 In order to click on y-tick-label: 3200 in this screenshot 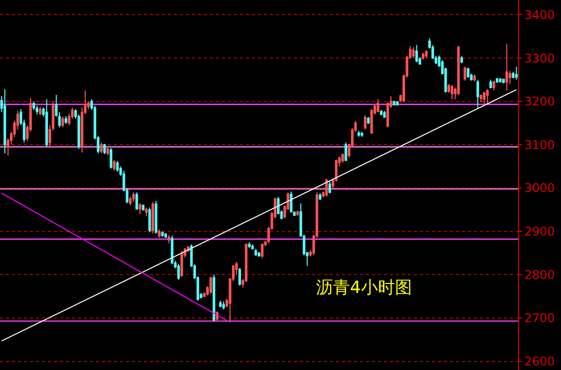, I will do `click(539, 101)`.